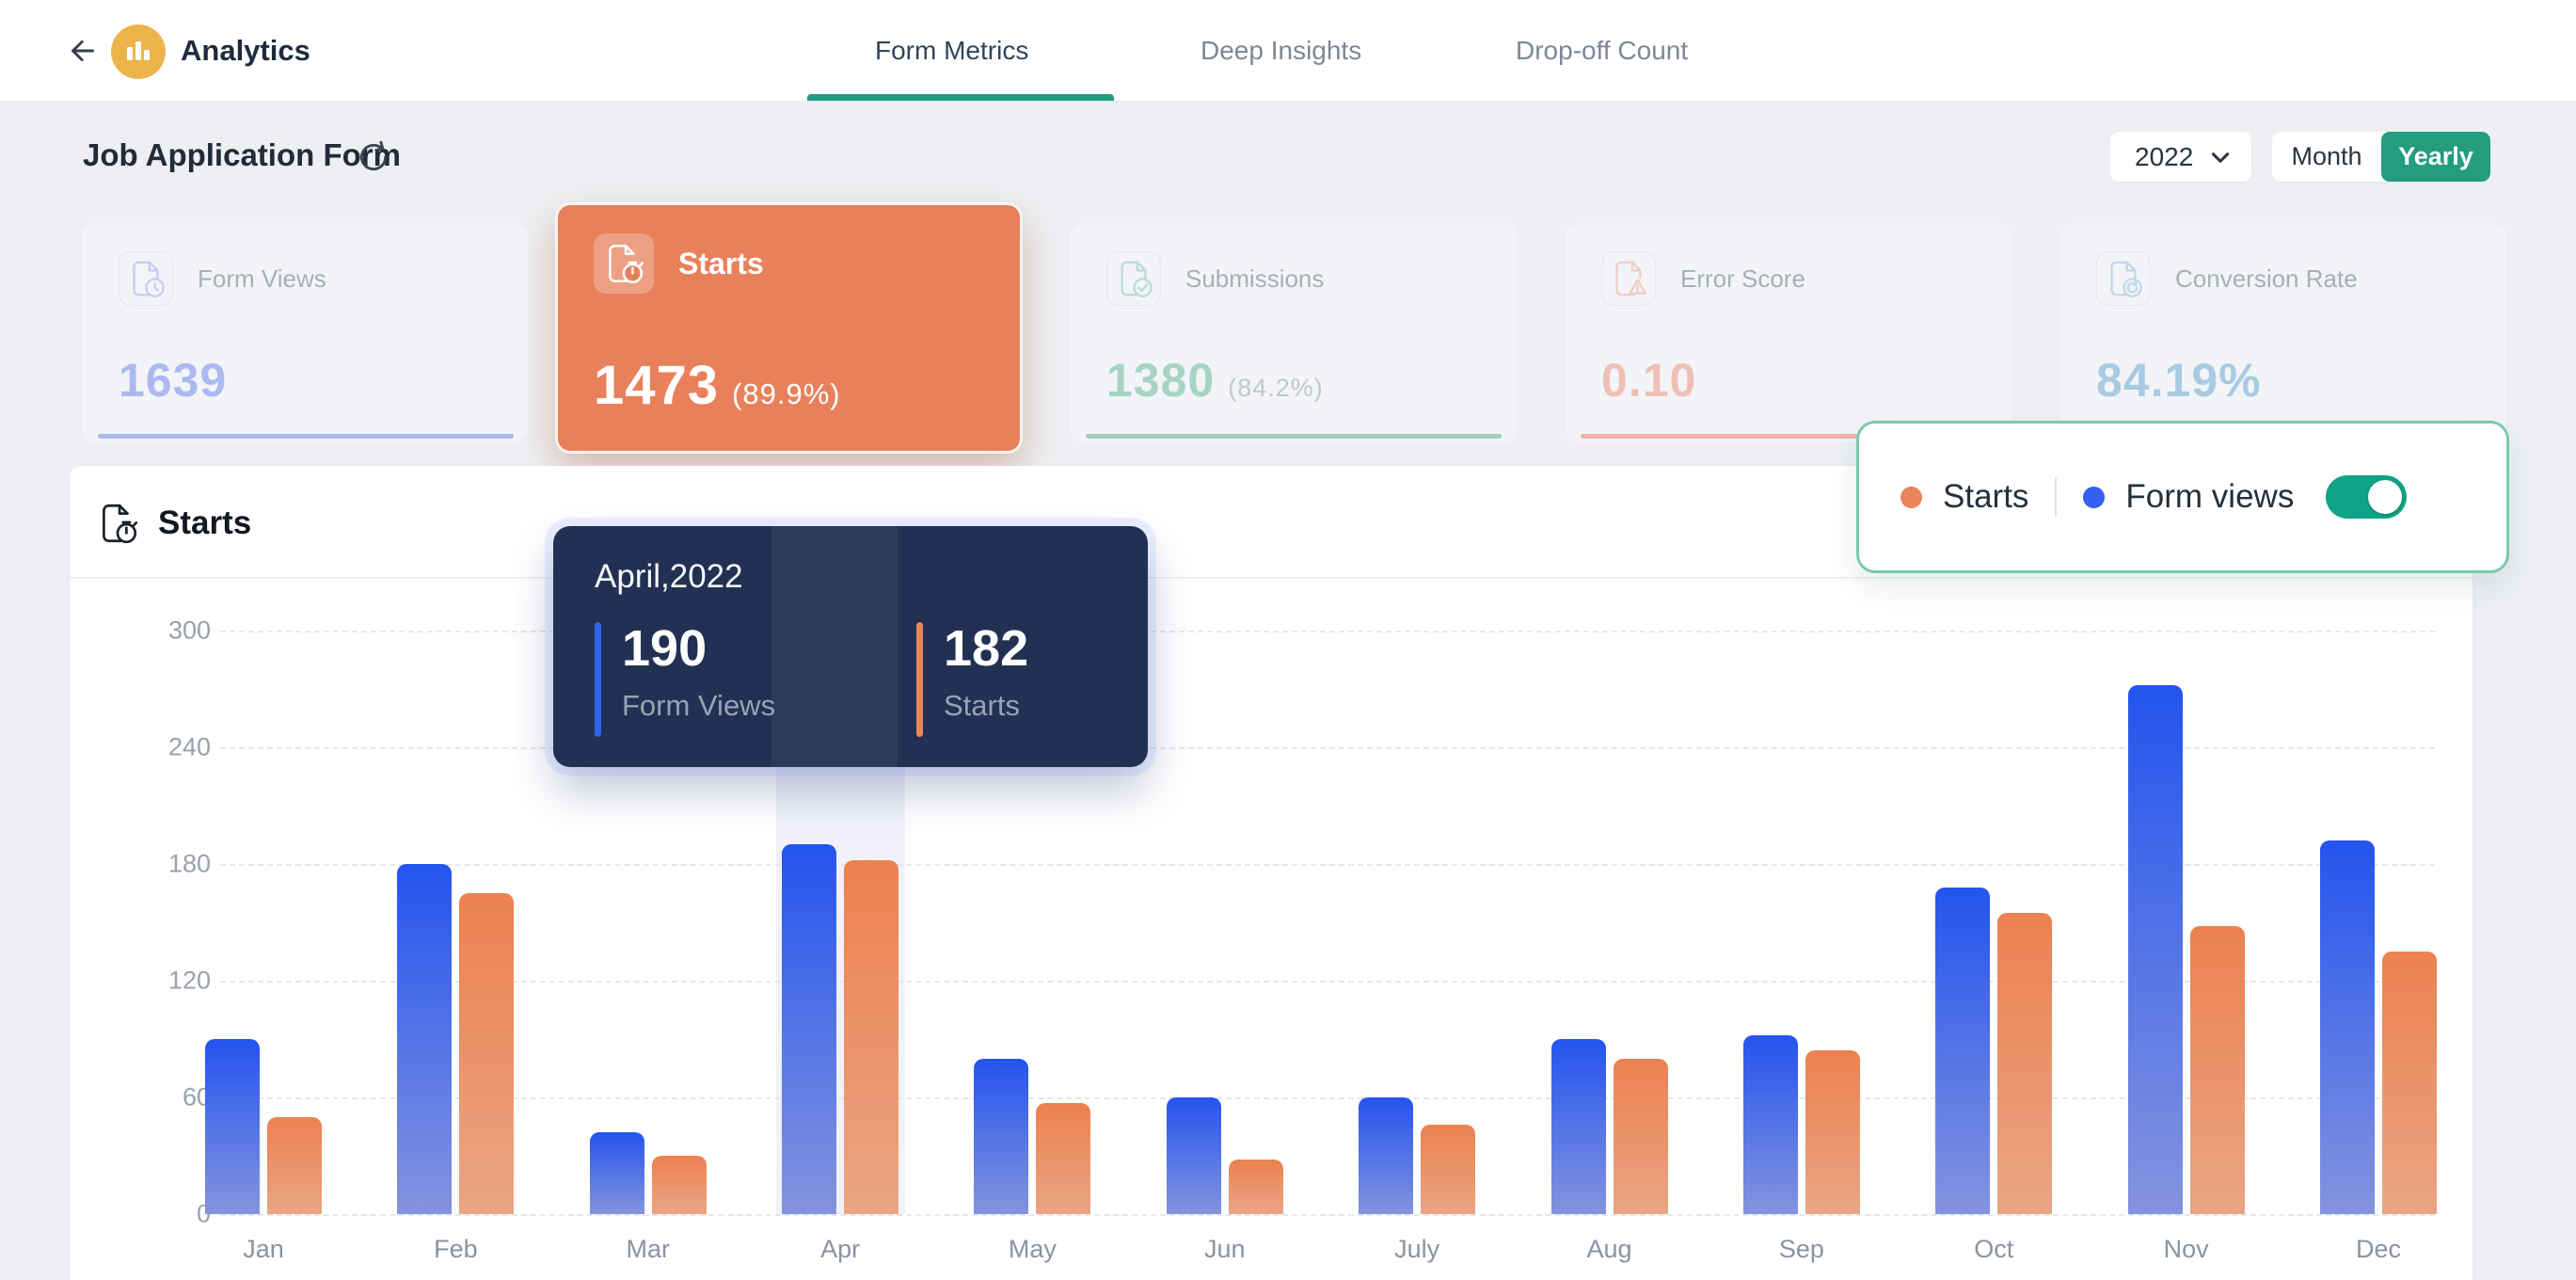 The image size is (2576, 1280). Describe the element at coordinates (174, 380) in the screenshot. I see `metric-value: 1639` at that location.